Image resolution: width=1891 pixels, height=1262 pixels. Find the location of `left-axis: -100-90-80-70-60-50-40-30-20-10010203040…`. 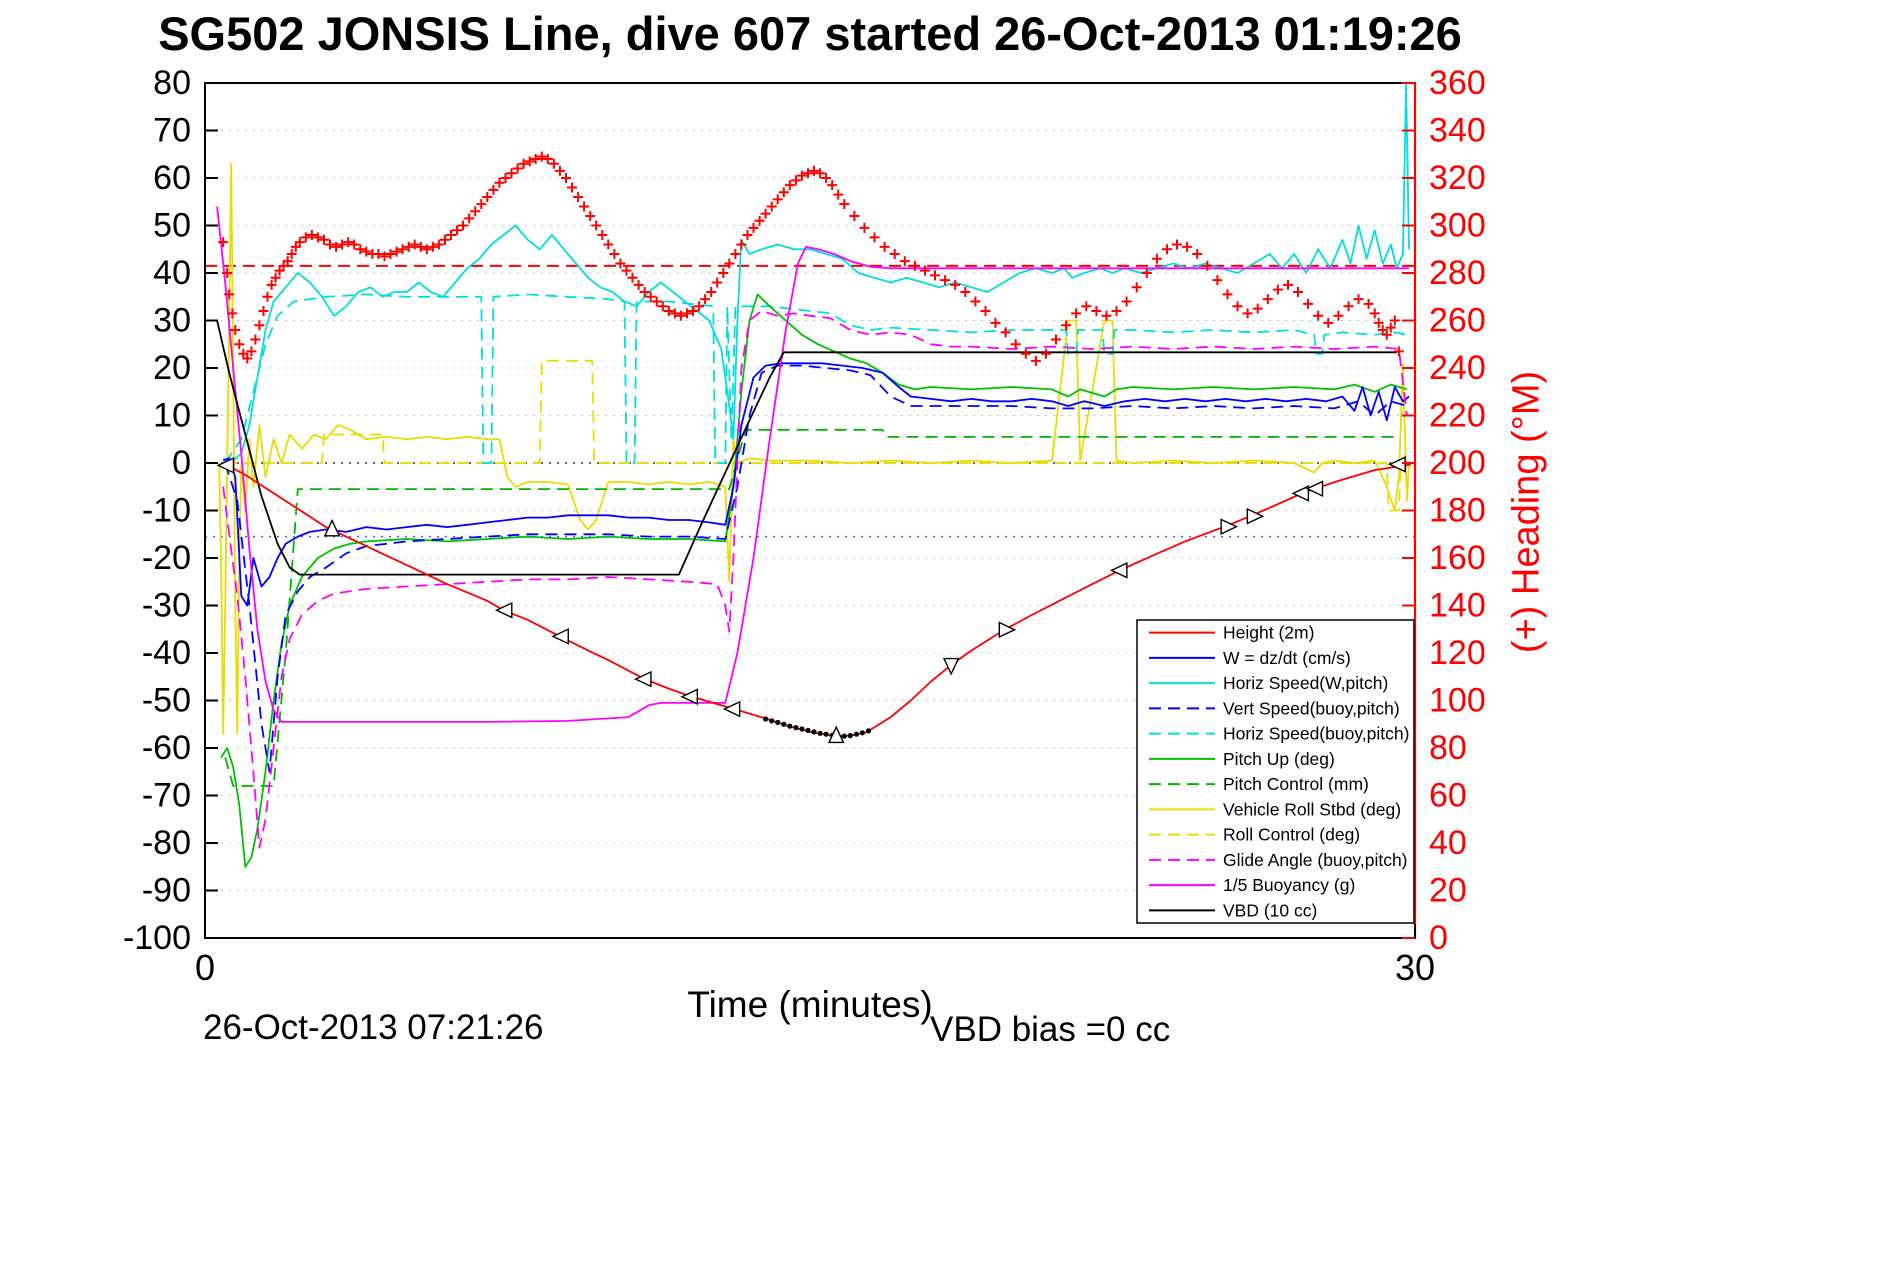

left-axis: -100-90-80-70-60-50-40-30-20-10010203040… is located at coordinates (170, 510).